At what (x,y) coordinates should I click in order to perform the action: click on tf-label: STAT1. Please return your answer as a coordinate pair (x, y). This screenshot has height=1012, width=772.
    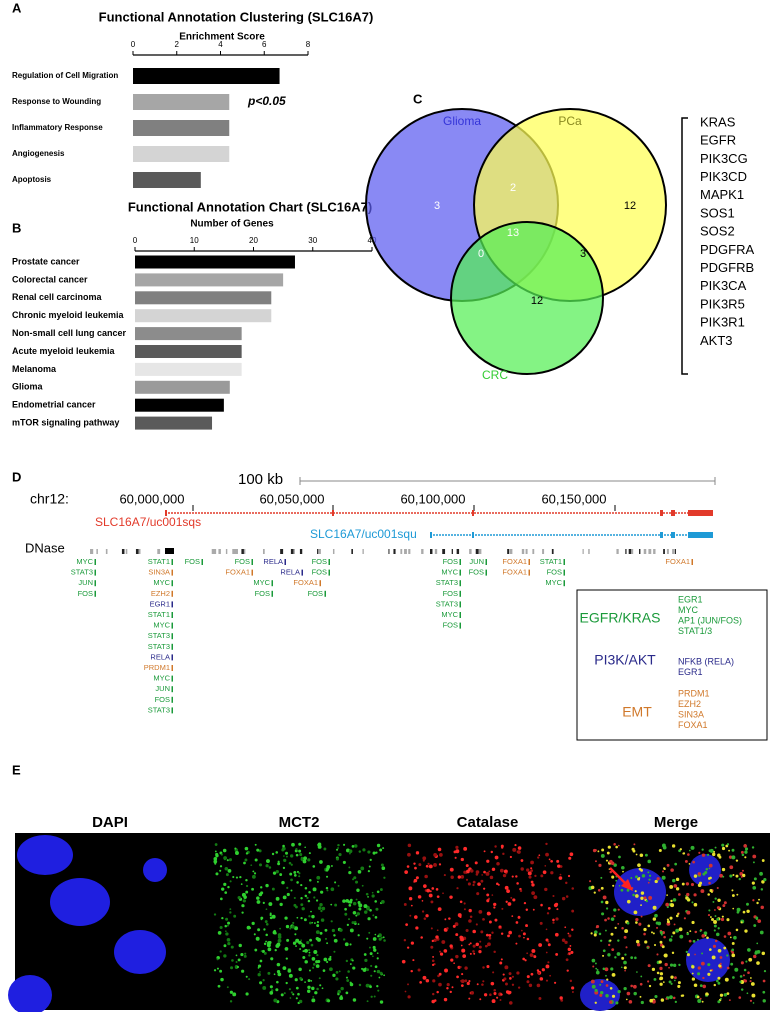
    Looking at the image, I should click on (159, 561).